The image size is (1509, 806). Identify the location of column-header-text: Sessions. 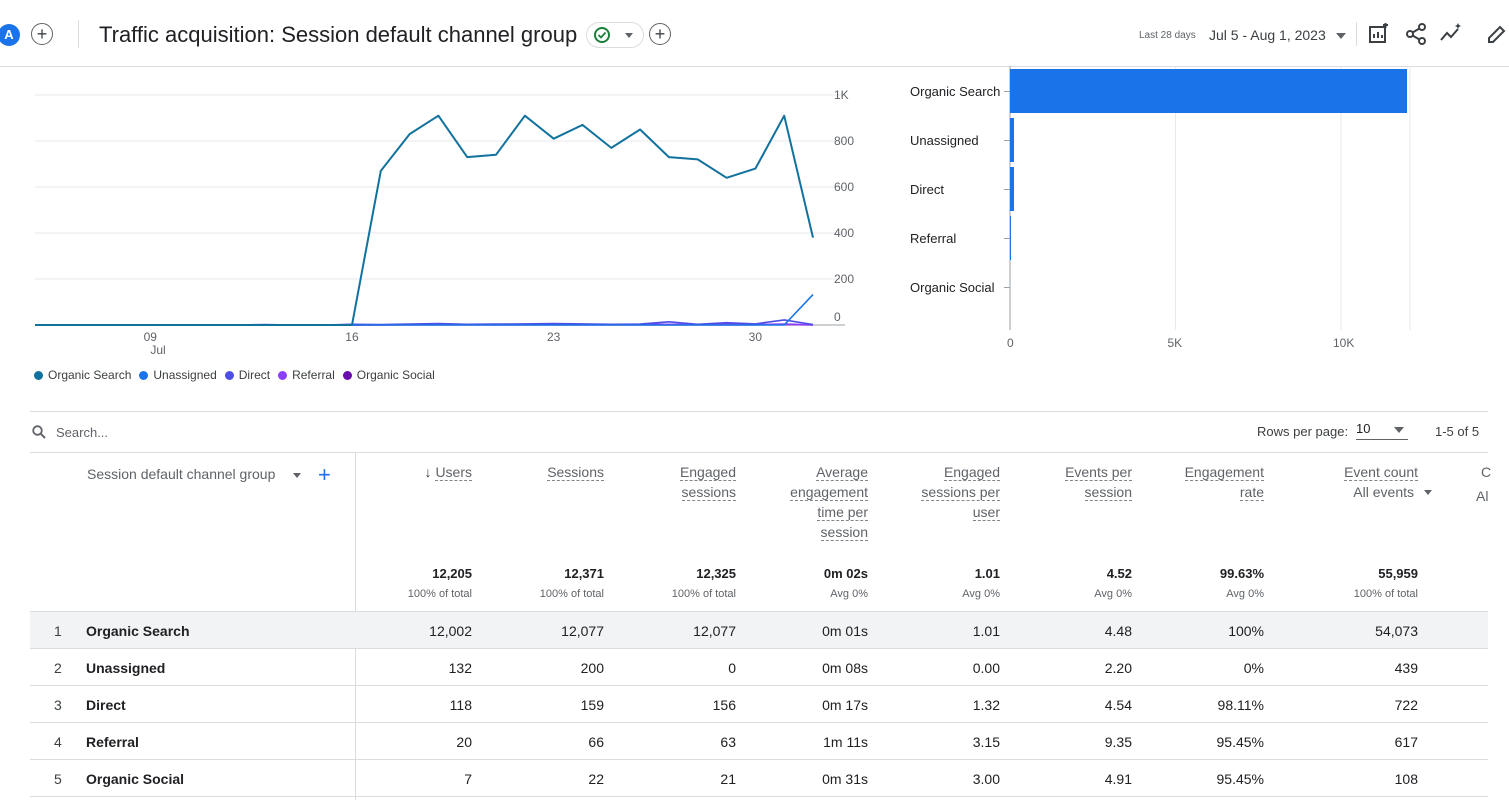
(575, 472).